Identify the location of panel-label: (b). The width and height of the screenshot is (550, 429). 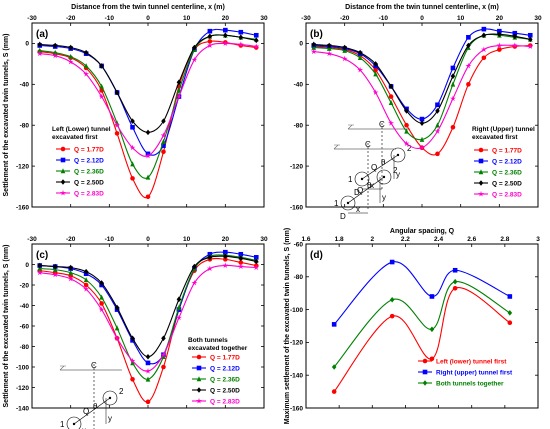
(316, 34).